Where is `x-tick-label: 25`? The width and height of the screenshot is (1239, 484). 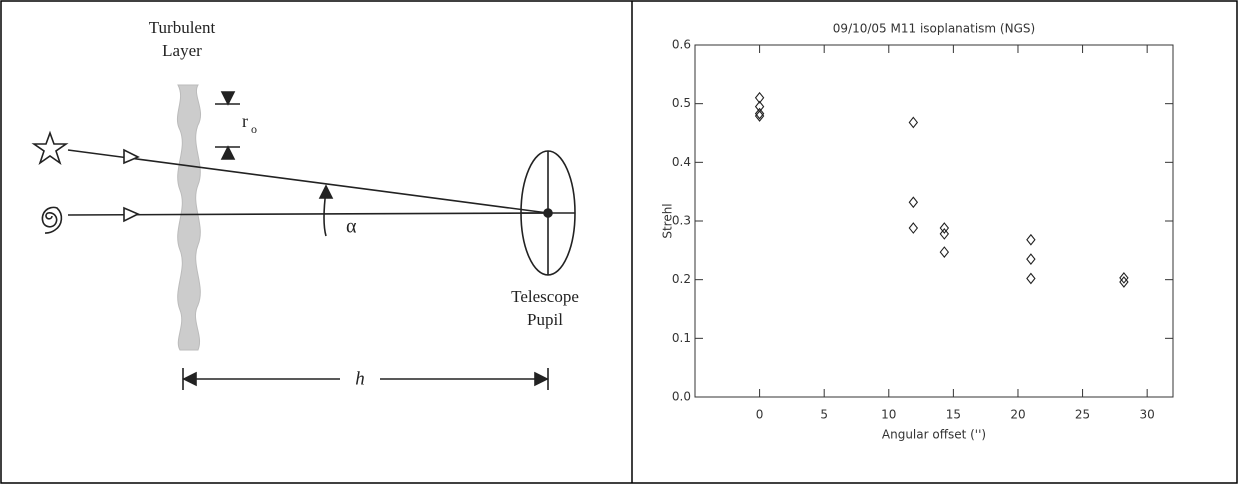 x-tick-label: 25 is located at coordinates (1082, 415).